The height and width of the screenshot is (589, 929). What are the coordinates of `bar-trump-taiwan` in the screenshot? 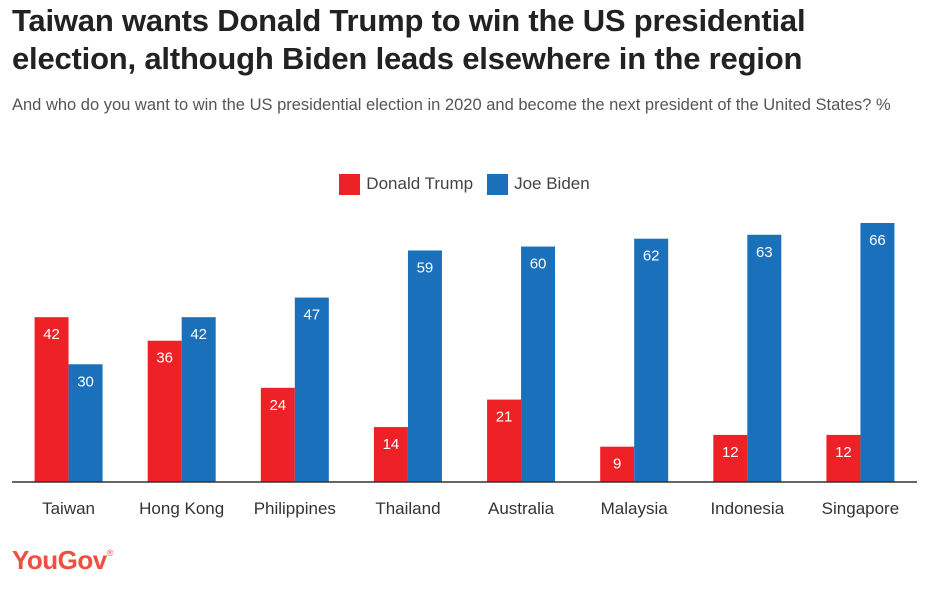 It's located at (51, 399).